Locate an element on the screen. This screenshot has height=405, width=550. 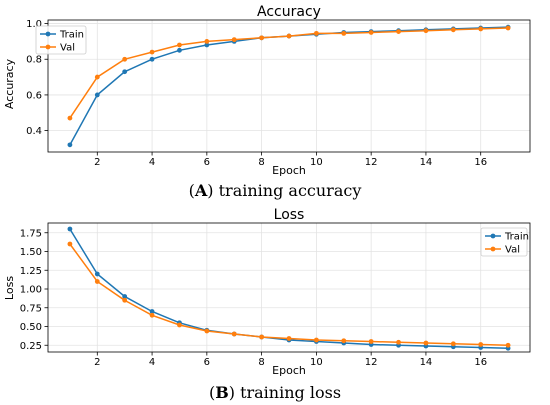
y-axis-label: Loss is located at coordinates (9, 288).